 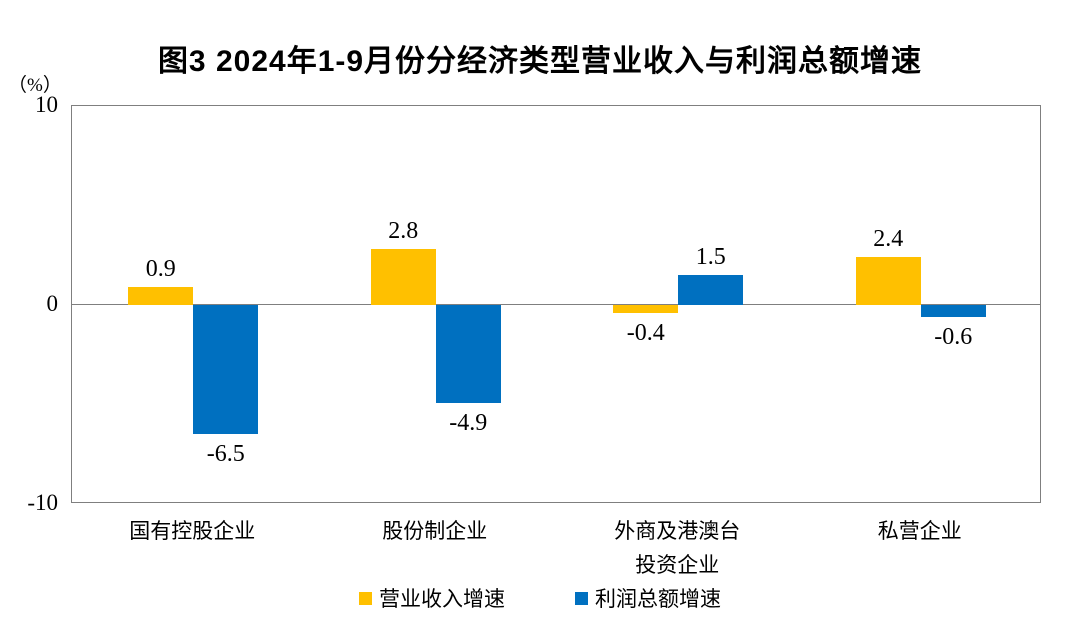 What do you see at coordinates (645, 332) in the screenshot?
I see `bar-value-label: -0.4` at bounding box center [645, 332].